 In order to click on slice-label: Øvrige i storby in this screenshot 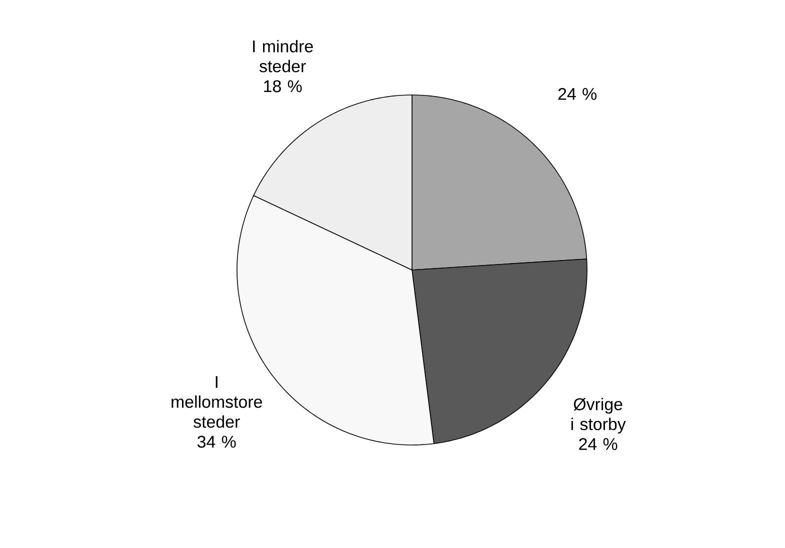, I will do `click(598, 416)`.